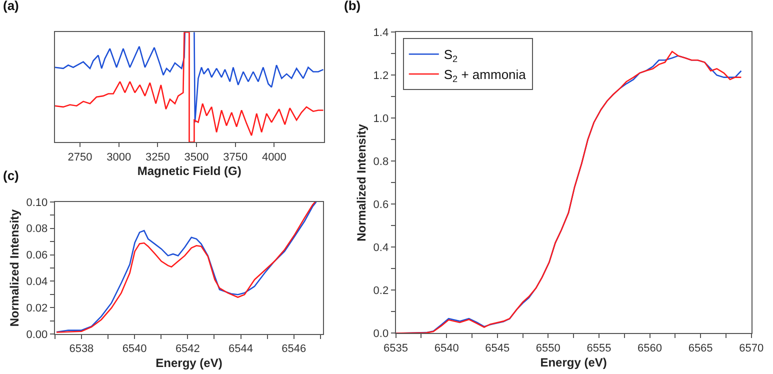 The height and width of the screenshot is (374, 773). What do you see at coordinates (81, 349) in the screenshot?
I see `x-tick-label: 6538` at bounding box center [81, 349].